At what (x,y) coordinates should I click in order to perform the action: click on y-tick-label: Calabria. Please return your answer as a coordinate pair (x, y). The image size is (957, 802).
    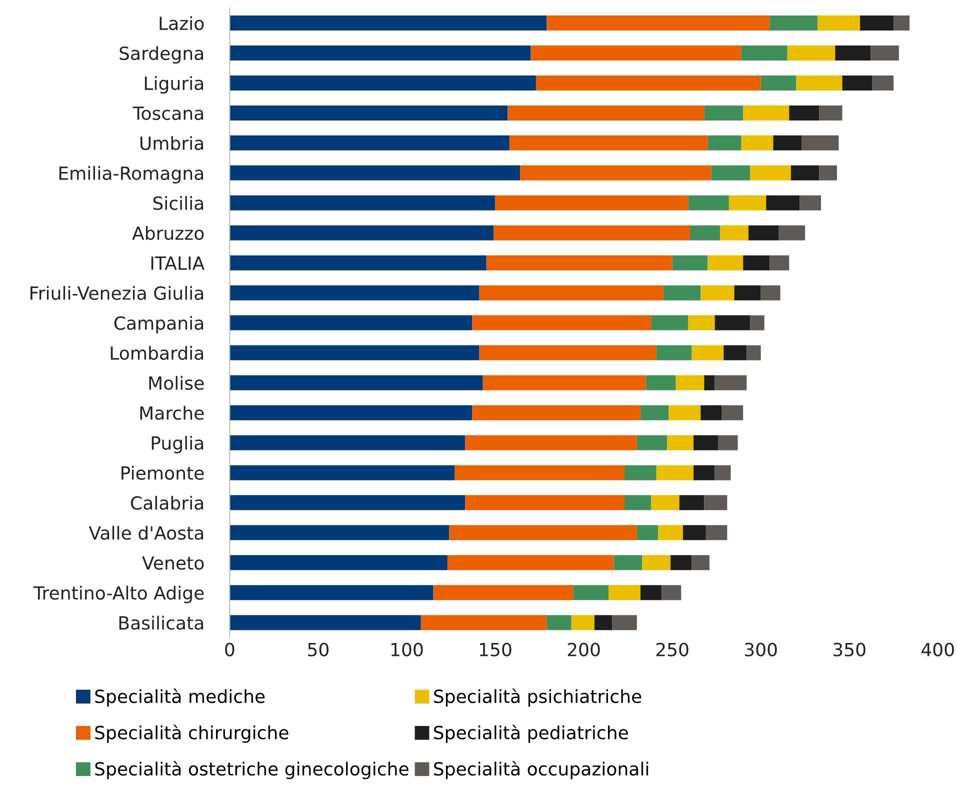
    Looking at the image, I should click on (167, 503).